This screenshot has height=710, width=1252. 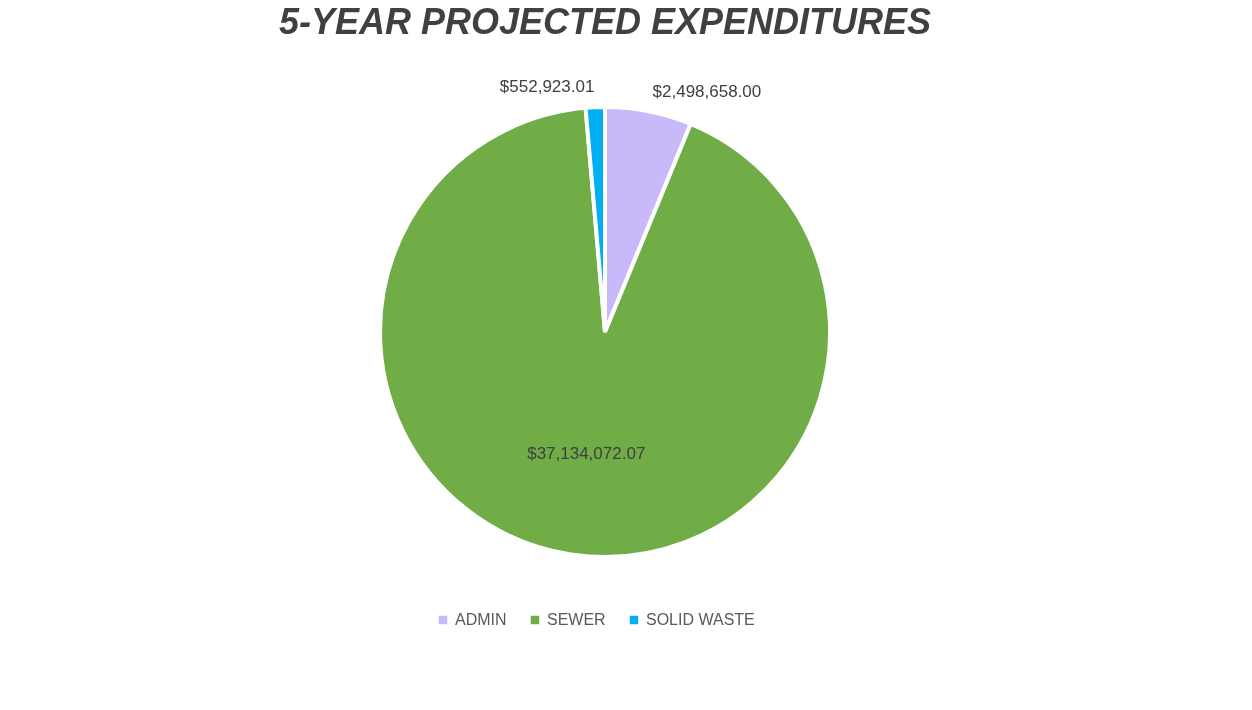 What do you see at coordinates (605, 21) in the screenshot?
I see `chart-title: 5-YEAR PROJECTED EXPENDITURES` at bounding box center [605, 21].